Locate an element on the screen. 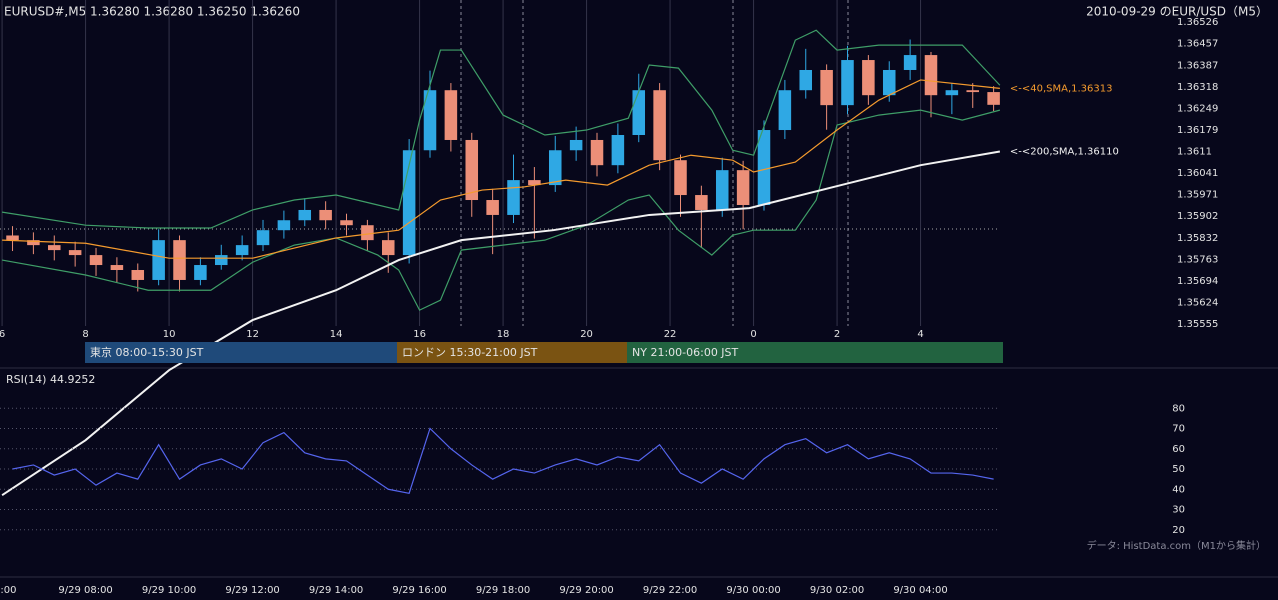  source-note: データ: HistData.com（M1から集計） is located at coordinates (1176, 545).